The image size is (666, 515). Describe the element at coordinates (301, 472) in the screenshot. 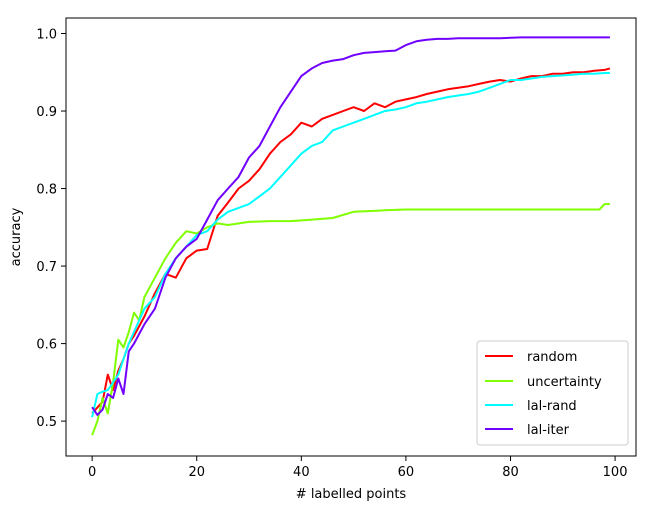

I see `x-tick-label: 40` at that location.